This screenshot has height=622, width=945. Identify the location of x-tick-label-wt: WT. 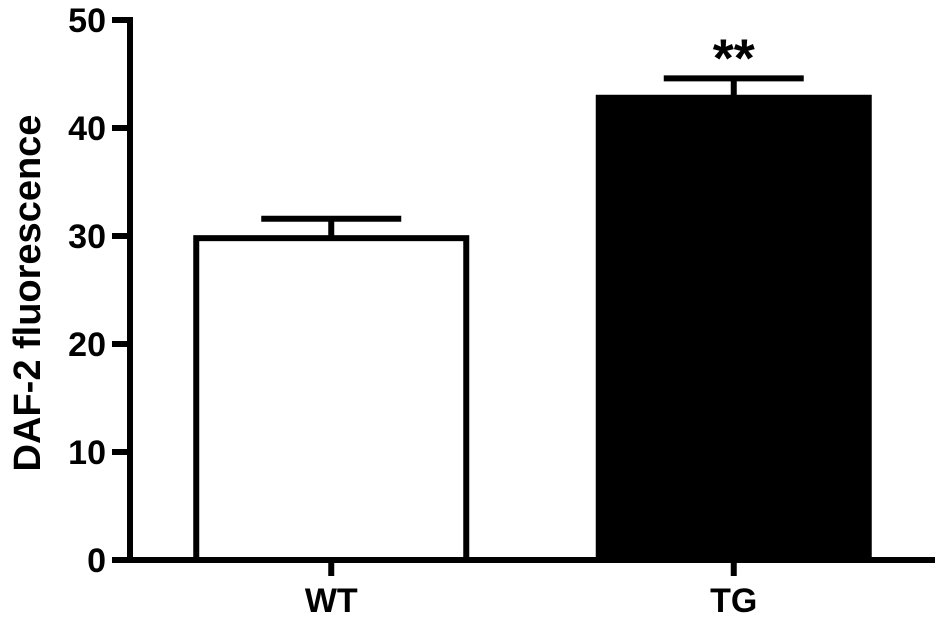
(331, 601).